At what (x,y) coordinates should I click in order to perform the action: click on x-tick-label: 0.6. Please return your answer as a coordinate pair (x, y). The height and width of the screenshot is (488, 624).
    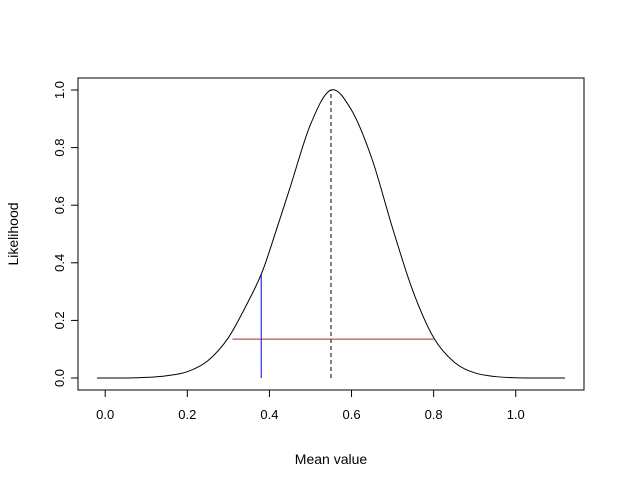
    Looking at the image, I should click on (351, 414).